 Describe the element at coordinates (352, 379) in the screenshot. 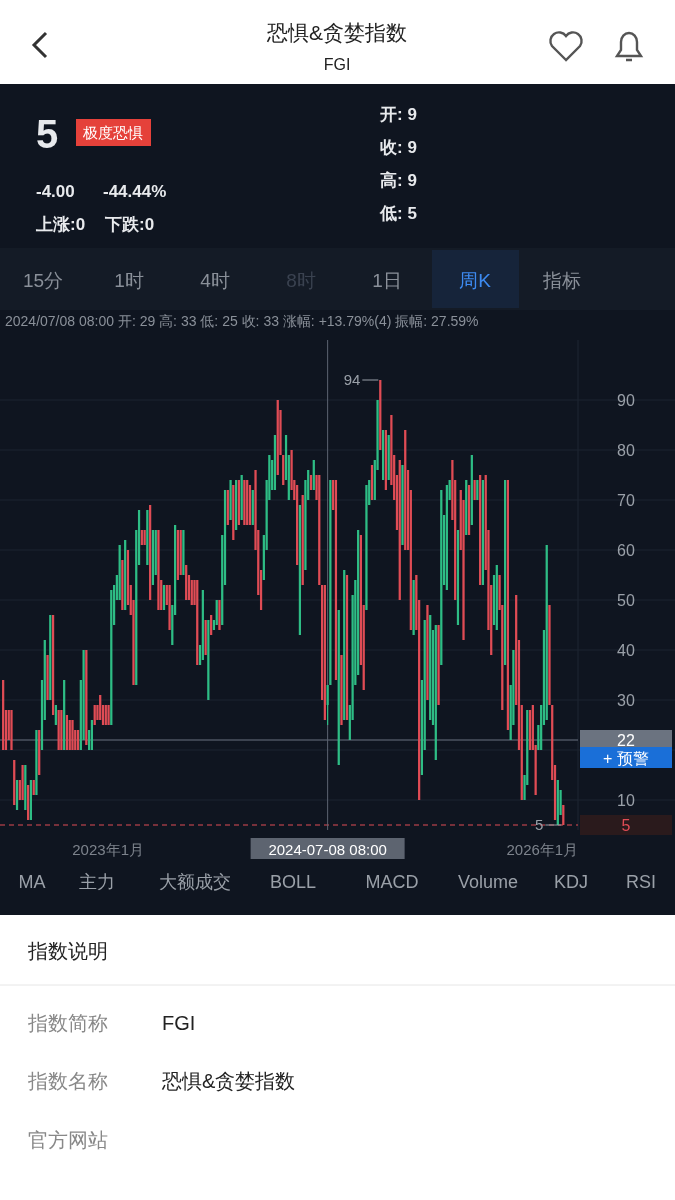

I see `annotation: 94` at that location.